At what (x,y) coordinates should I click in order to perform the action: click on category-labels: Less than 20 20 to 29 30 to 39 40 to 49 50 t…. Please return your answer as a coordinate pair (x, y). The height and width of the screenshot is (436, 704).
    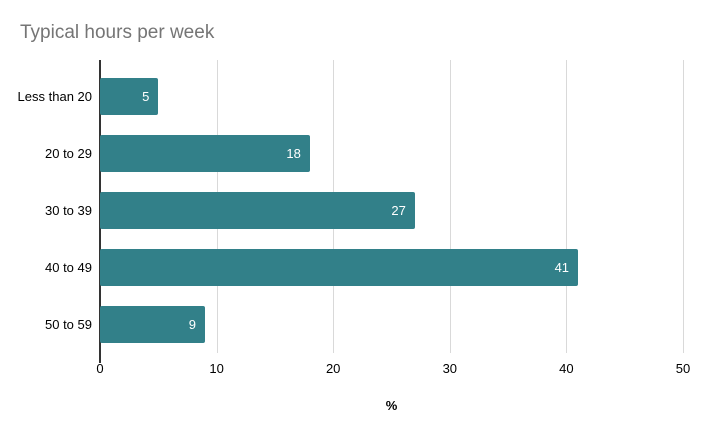
    Looking at the image, I should click on (46, 206).